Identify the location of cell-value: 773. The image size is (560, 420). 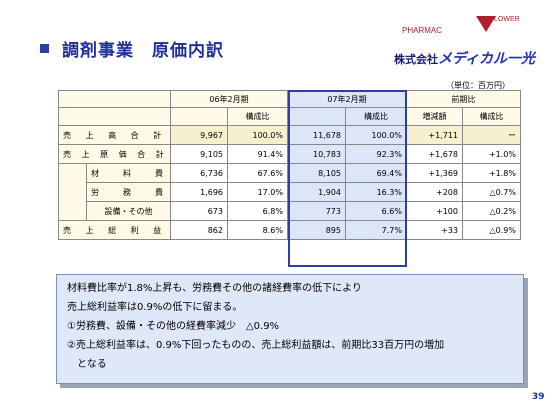
(316, 211).